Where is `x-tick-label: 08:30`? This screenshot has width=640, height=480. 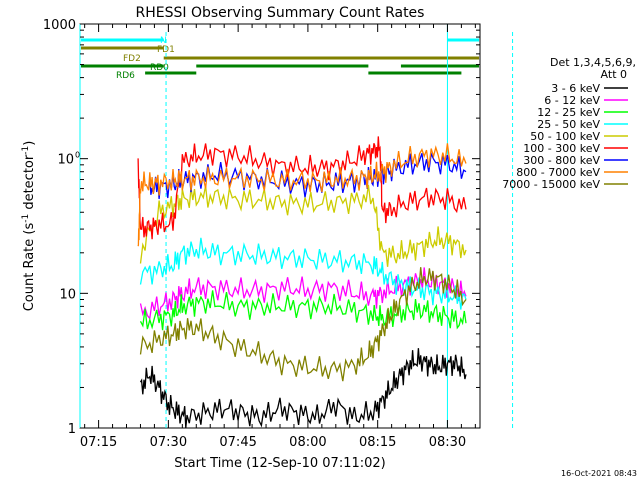 x-tick-label: 08:30 is located at coordinates (447, 442).